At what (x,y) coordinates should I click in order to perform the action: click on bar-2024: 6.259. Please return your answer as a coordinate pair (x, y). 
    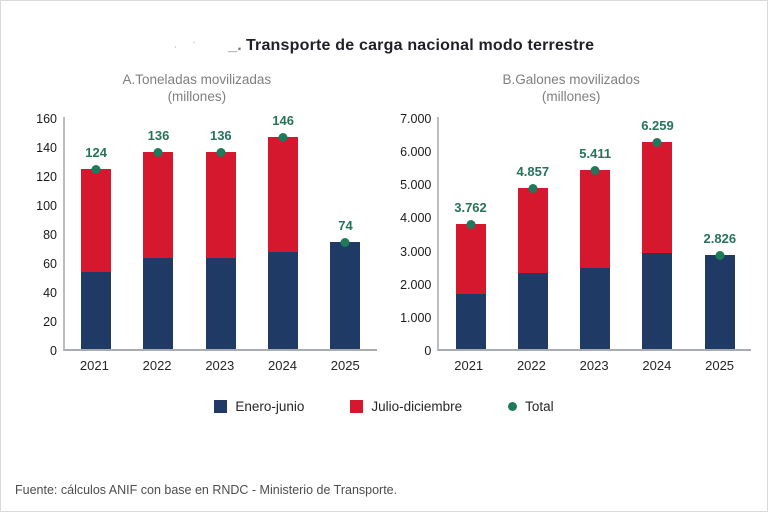
    Looking at the image, I should click on (657, 233).